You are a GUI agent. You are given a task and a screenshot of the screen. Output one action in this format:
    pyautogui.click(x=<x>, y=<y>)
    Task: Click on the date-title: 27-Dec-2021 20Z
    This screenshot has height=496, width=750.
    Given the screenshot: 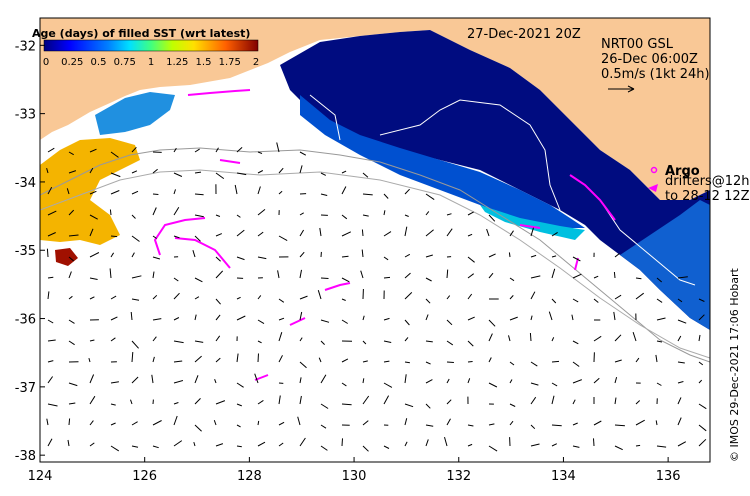 What is the action you would take?
    pyautogui.click(x=524, y=34)
    